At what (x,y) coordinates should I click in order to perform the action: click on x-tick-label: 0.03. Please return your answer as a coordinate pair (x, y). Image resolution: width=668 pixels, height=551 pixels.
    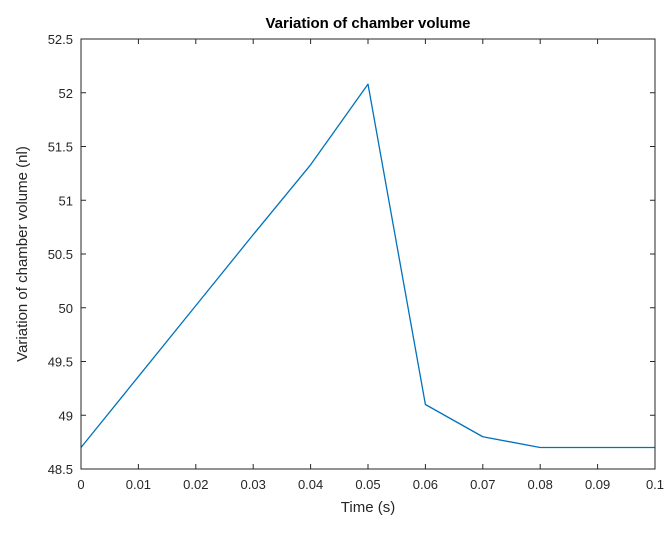
    Looking at the image, I should click on (253, 484).